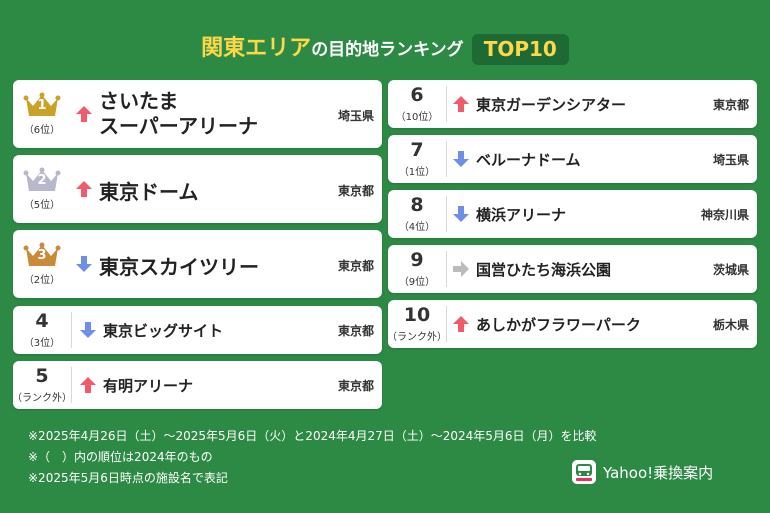 Image resolution: width=770 pixels, height=513 pixels. Describe the element at coordinates (731, 269) in the screenshot. I see `prefecture: 茨城県` at that location.